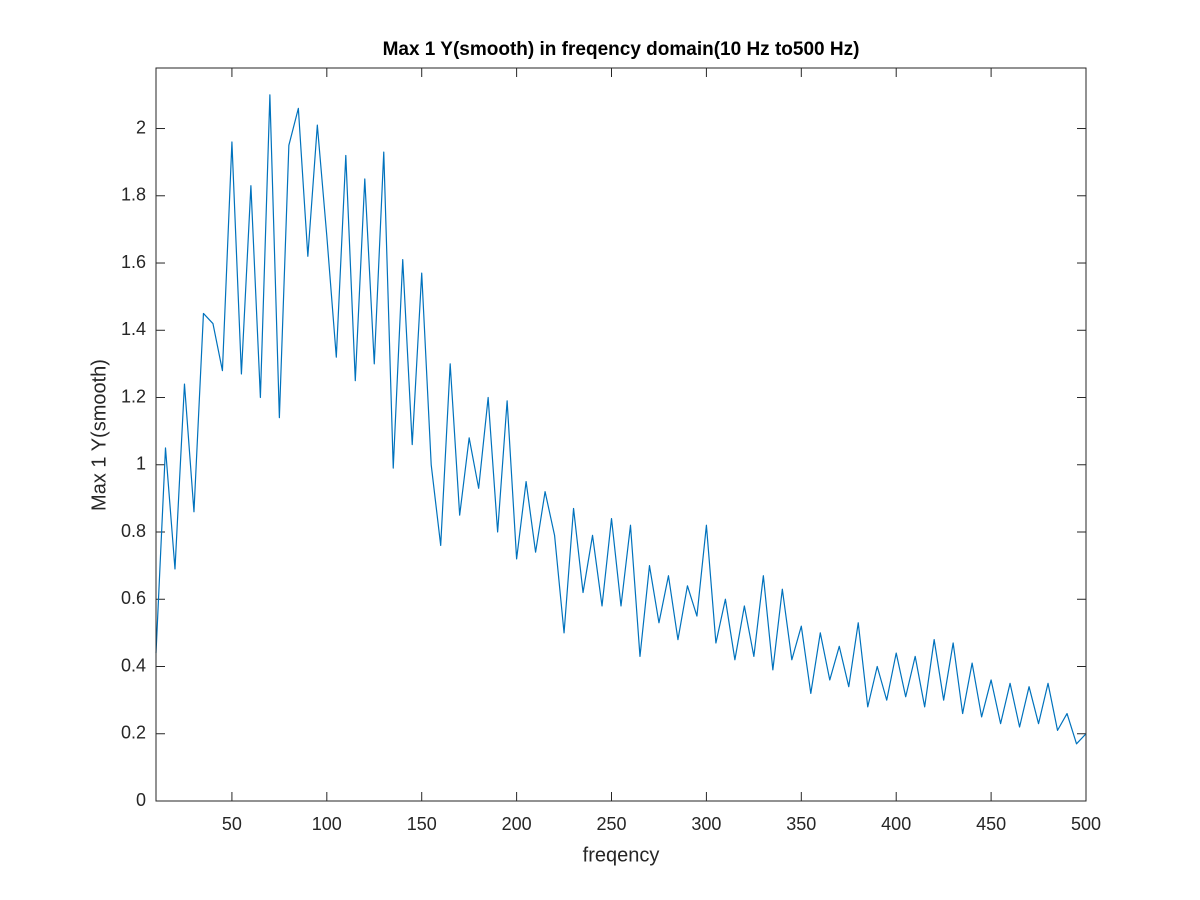 This screenshot has width=1200, height=900. What do you see at coordinates (991, 824) in the screenshot?
I see `x-tick-label: 450` at bounding box center [991, 824].